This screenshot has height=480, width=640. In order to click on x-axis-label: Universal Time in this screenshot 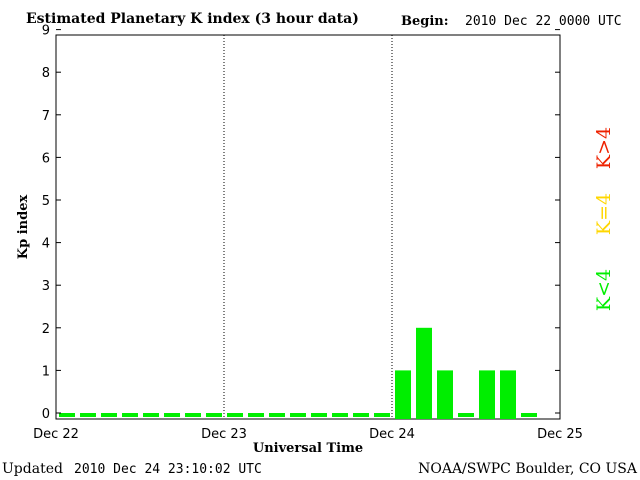, I will do `click(308, 448)`.